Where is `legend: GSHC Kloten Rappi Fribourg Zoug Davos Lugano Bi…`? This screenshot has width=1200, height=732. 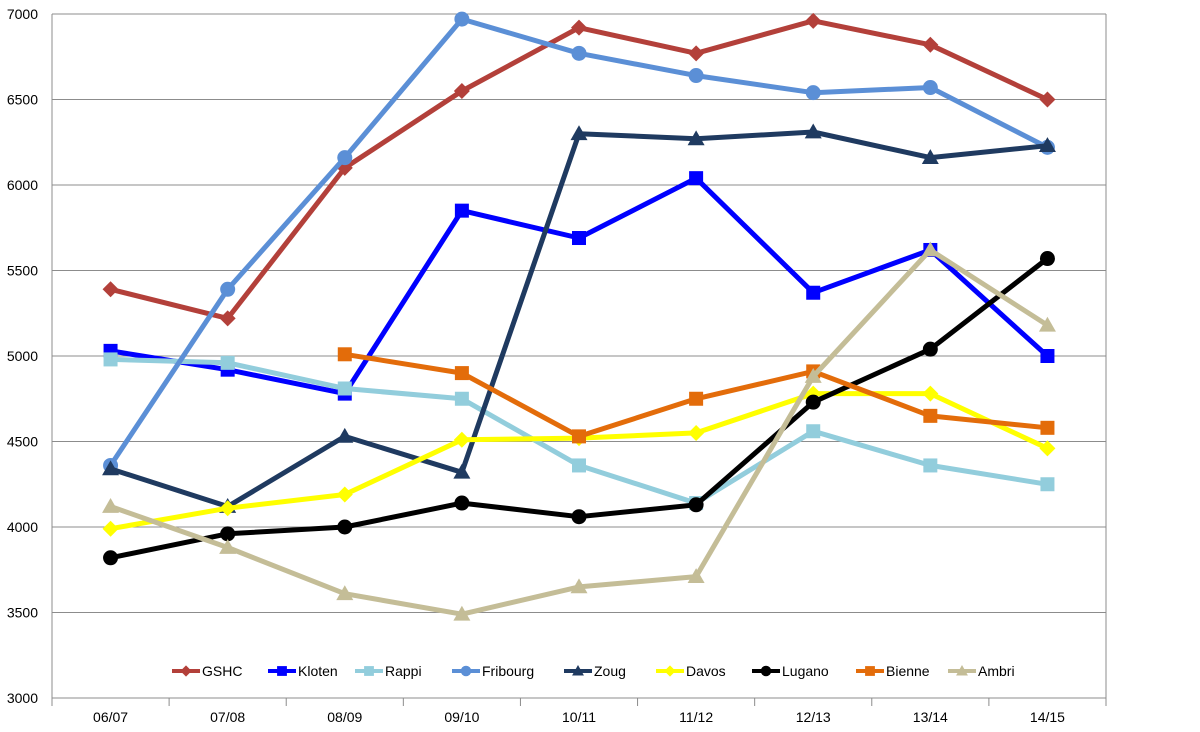 legend: GSHC Kloten Rappi Fribourg Zoug Davos Lugano Bi… is located at coordinates (593, 671).